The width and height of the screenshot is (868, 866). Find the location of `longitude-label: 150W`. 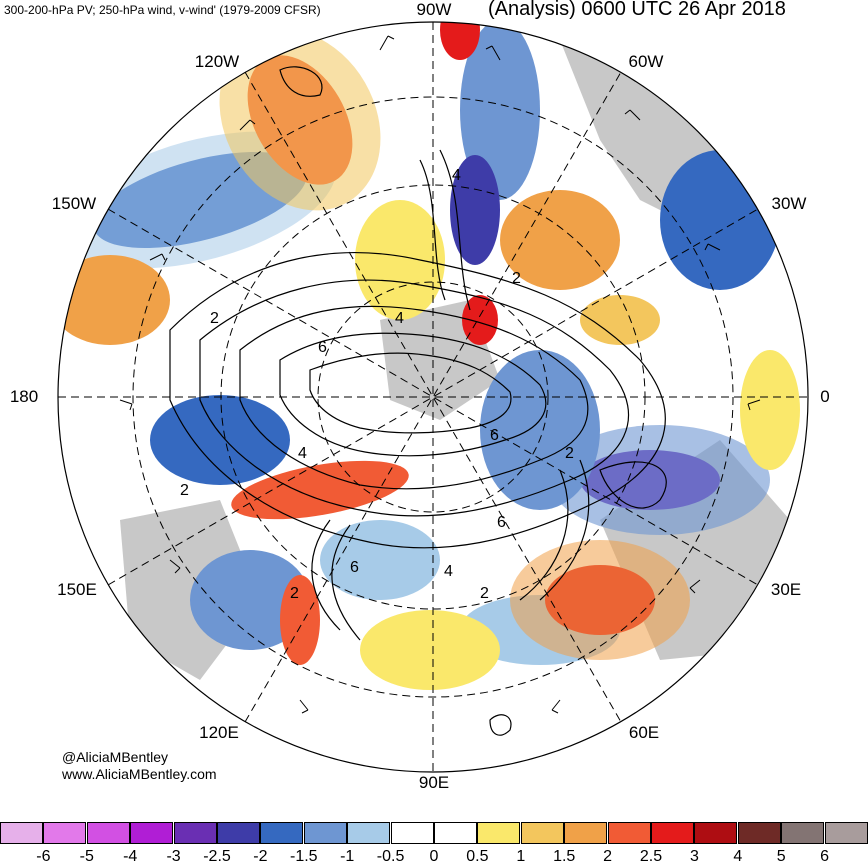

longitude-label: 150W is located at coordinates (74, 203).